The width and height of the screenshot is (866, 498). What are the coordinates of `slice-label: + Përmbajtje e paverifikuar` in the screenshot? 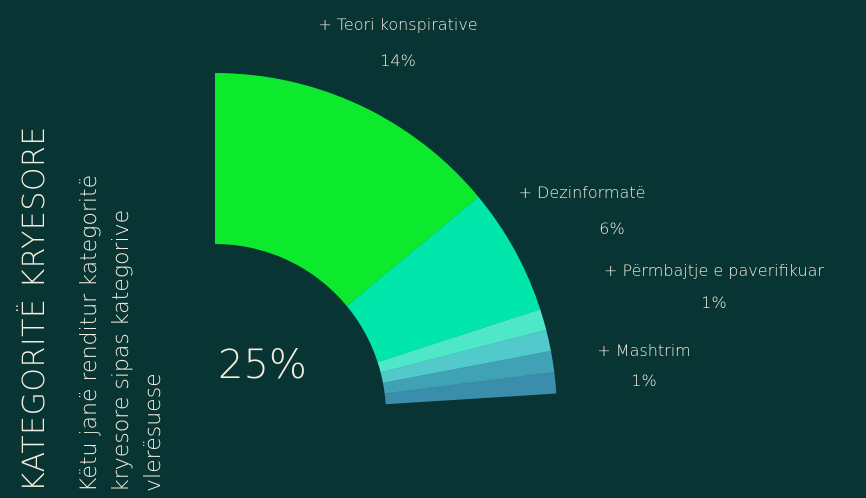 It's located at (714, 270).